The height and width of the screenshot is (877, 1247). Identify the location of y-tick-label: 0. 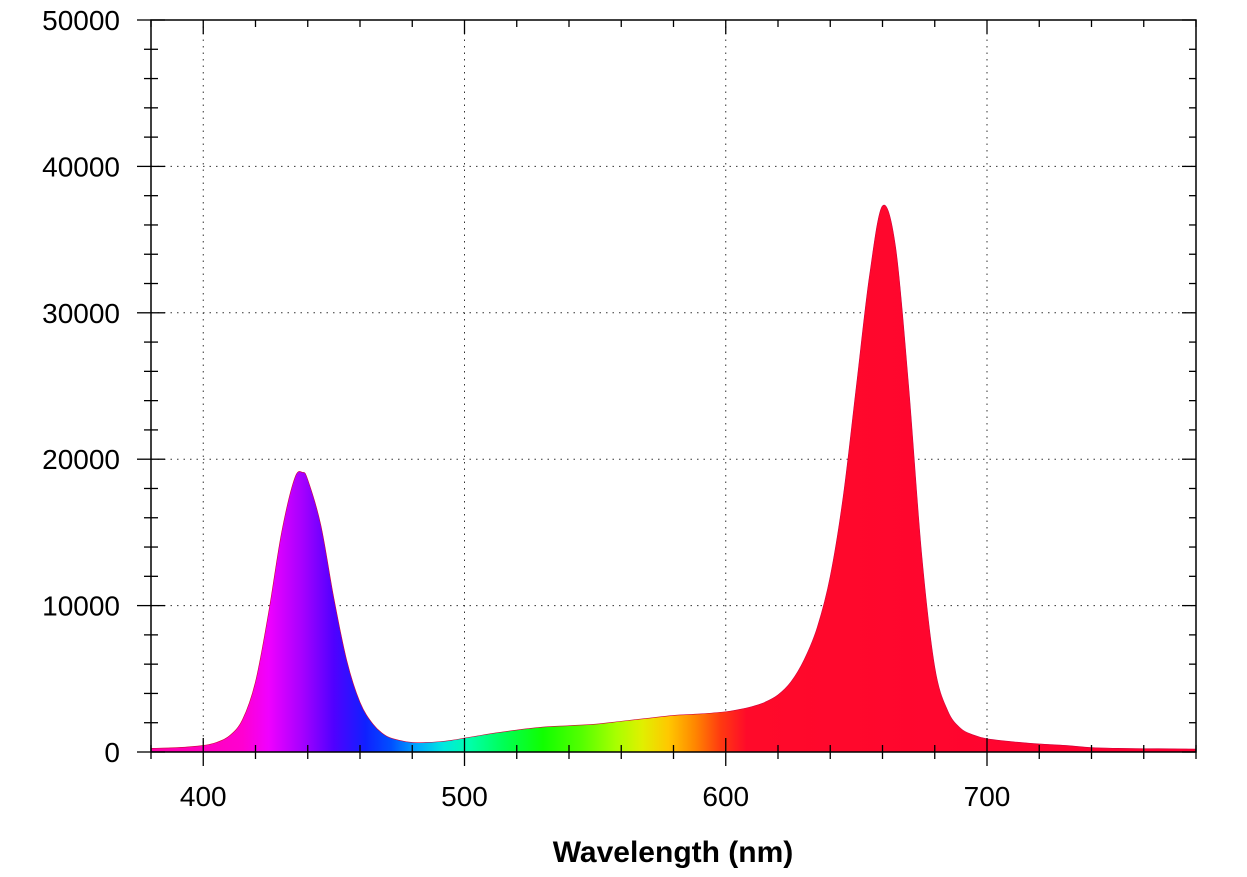
(112, 752).